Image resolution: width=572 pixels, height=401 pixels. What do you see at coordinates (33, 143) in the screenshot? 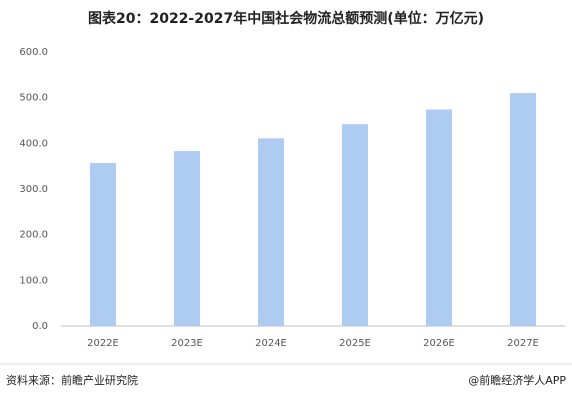
I see `y-tick-label: 400.0` at bounding box center [33, 143].